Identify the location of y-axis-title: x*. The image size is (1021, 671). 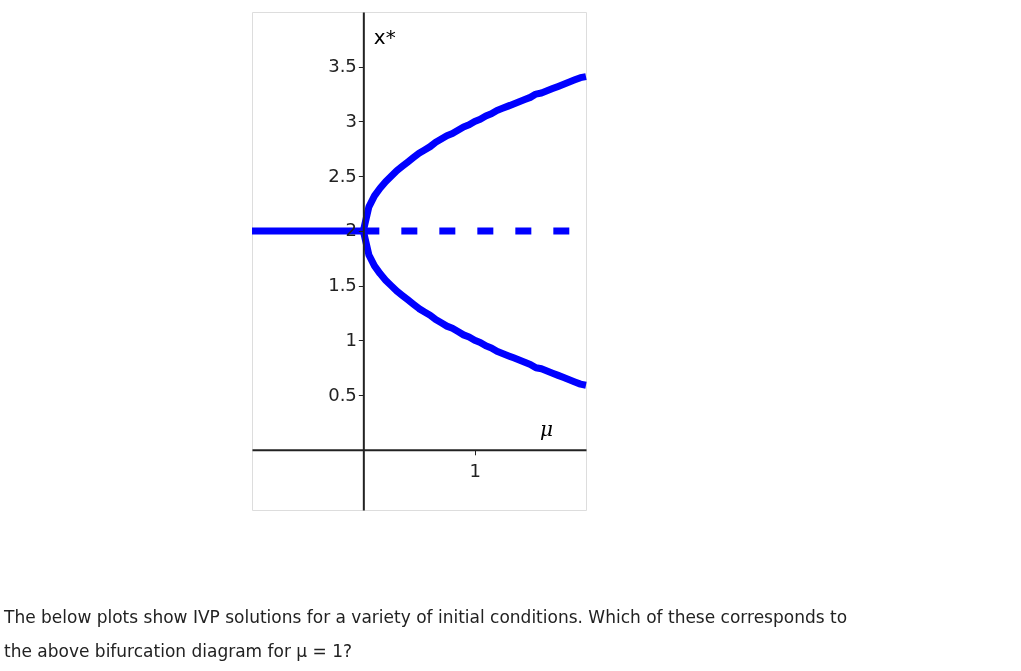
(384, 36).